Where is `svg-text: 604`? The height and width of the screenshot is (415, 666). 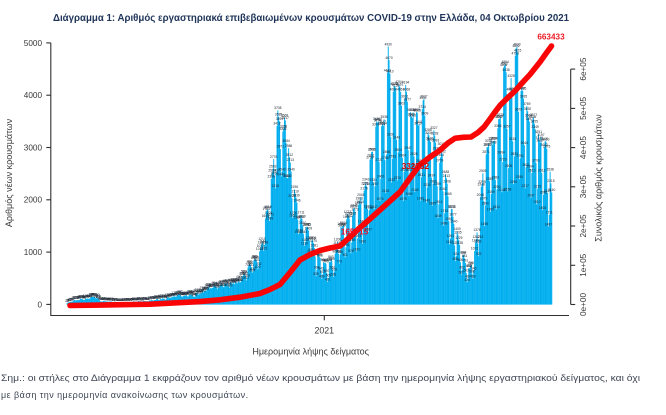 svg-text: 604 is located at coordinates (252, 271).